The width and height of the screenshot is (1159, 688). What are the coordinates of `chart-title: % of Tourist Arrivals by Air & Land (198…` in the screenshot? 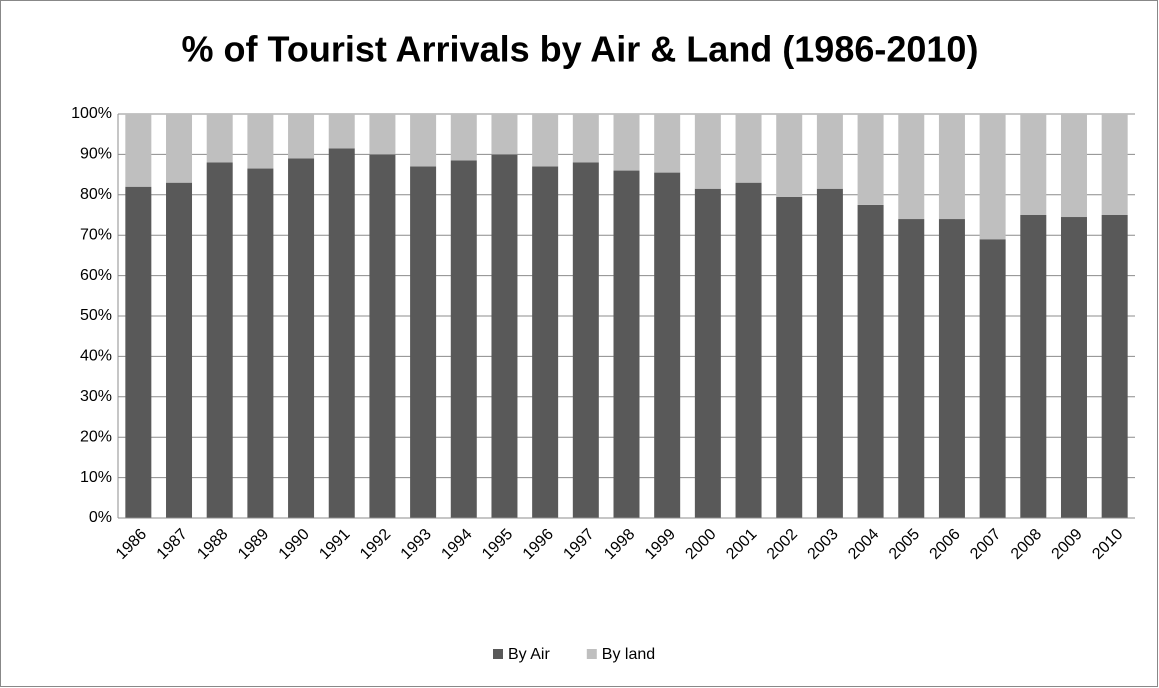 It's located at (580, 49).